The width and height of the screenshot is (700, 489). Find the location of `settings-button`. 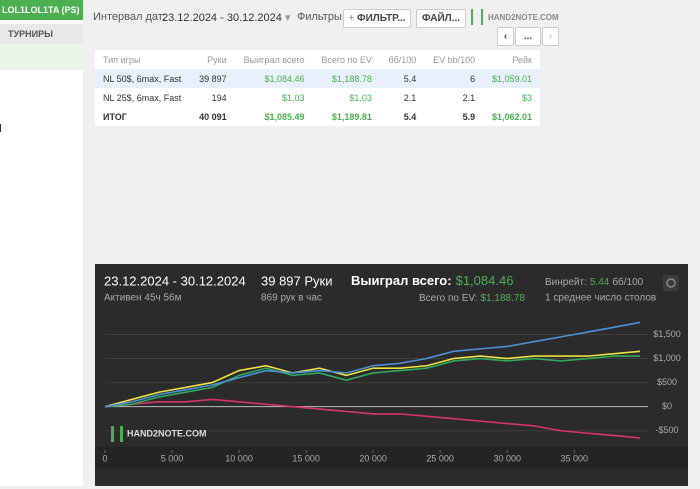

settings-button is located at coordinates (671, 283).